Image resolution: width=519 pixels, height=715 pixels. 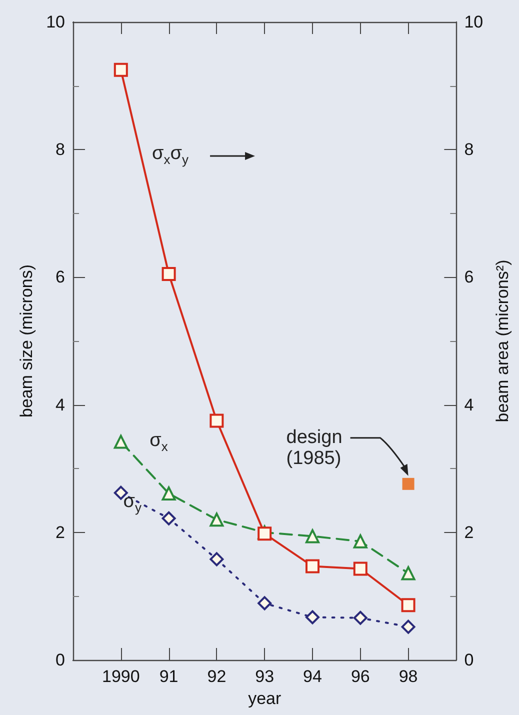 What do you see at coordinates (469, 150) in the screenshot?
I see `y2-tick-label: 8` at bounding box center [469, 150].